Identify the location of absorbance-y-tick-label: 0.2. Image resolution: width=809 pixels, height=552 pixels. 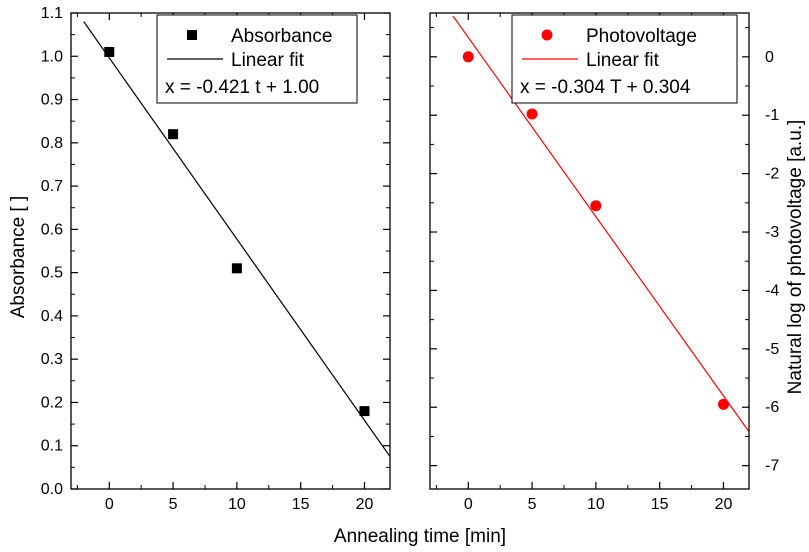
(52, 402).